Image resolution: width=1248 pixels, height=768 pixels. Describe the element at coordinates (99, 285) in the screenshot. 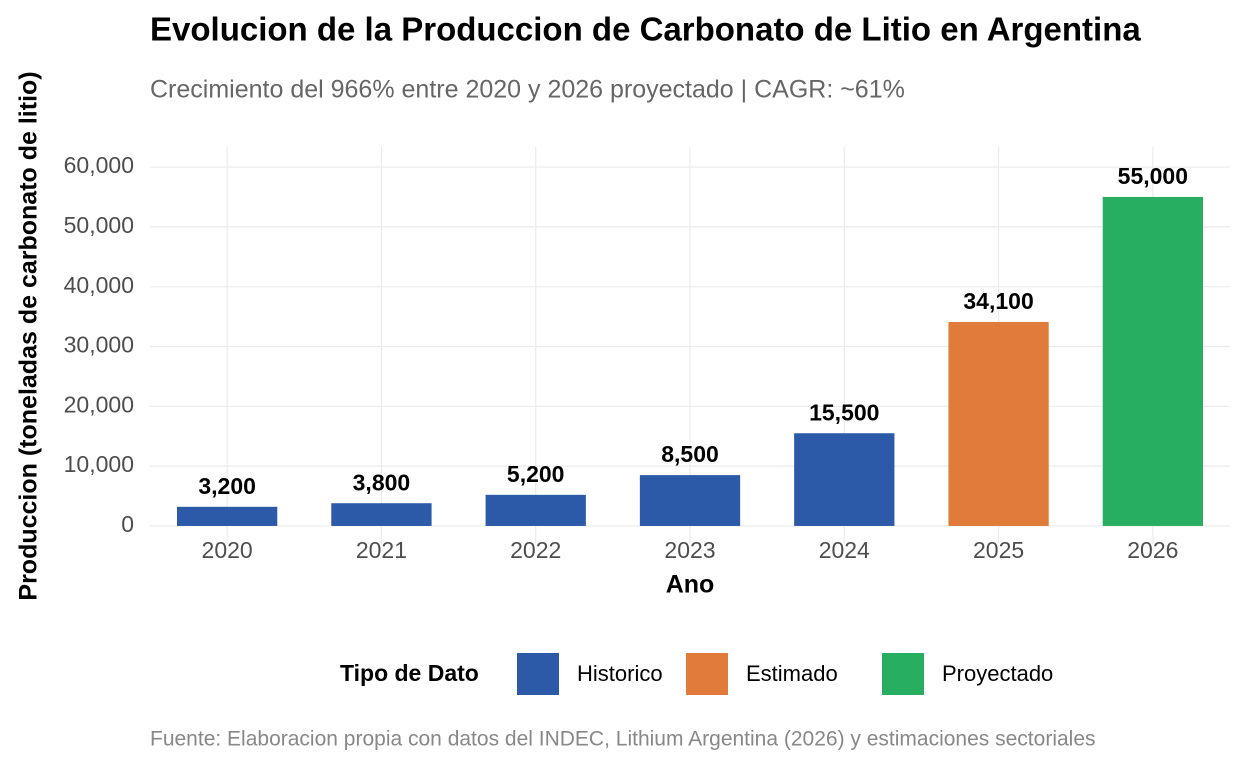

I see `y-tick-label: 40,000` at that location.